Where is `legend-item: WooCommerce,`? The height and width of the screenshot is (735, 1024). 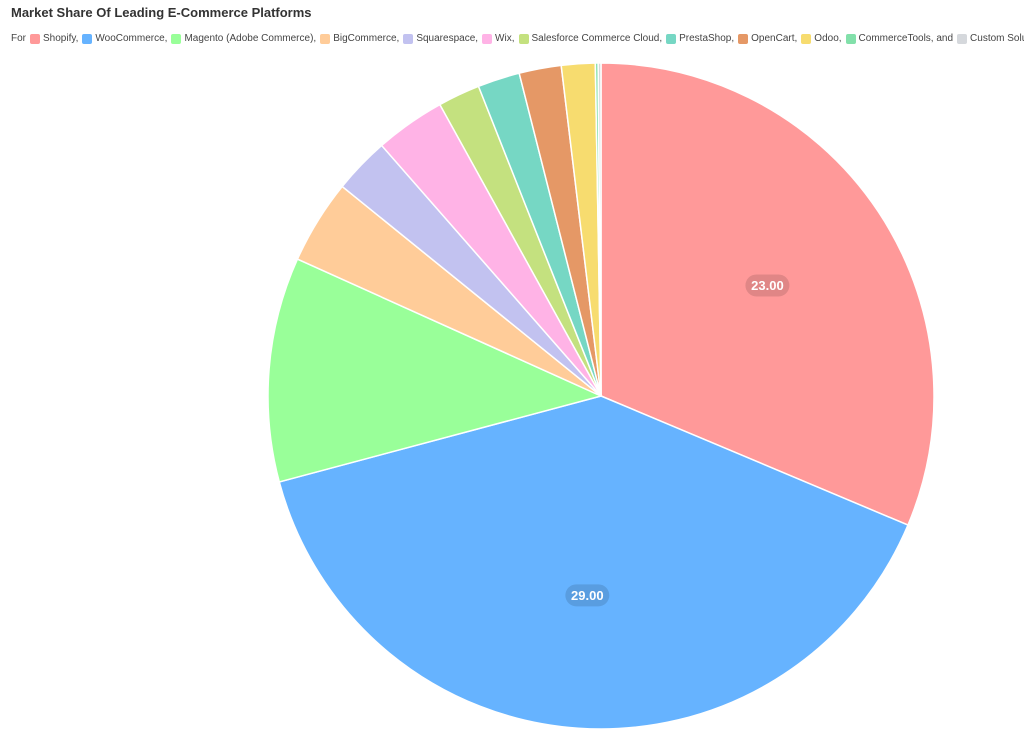
legend-item: WooCommerce, is located at coordinates (124, 38).